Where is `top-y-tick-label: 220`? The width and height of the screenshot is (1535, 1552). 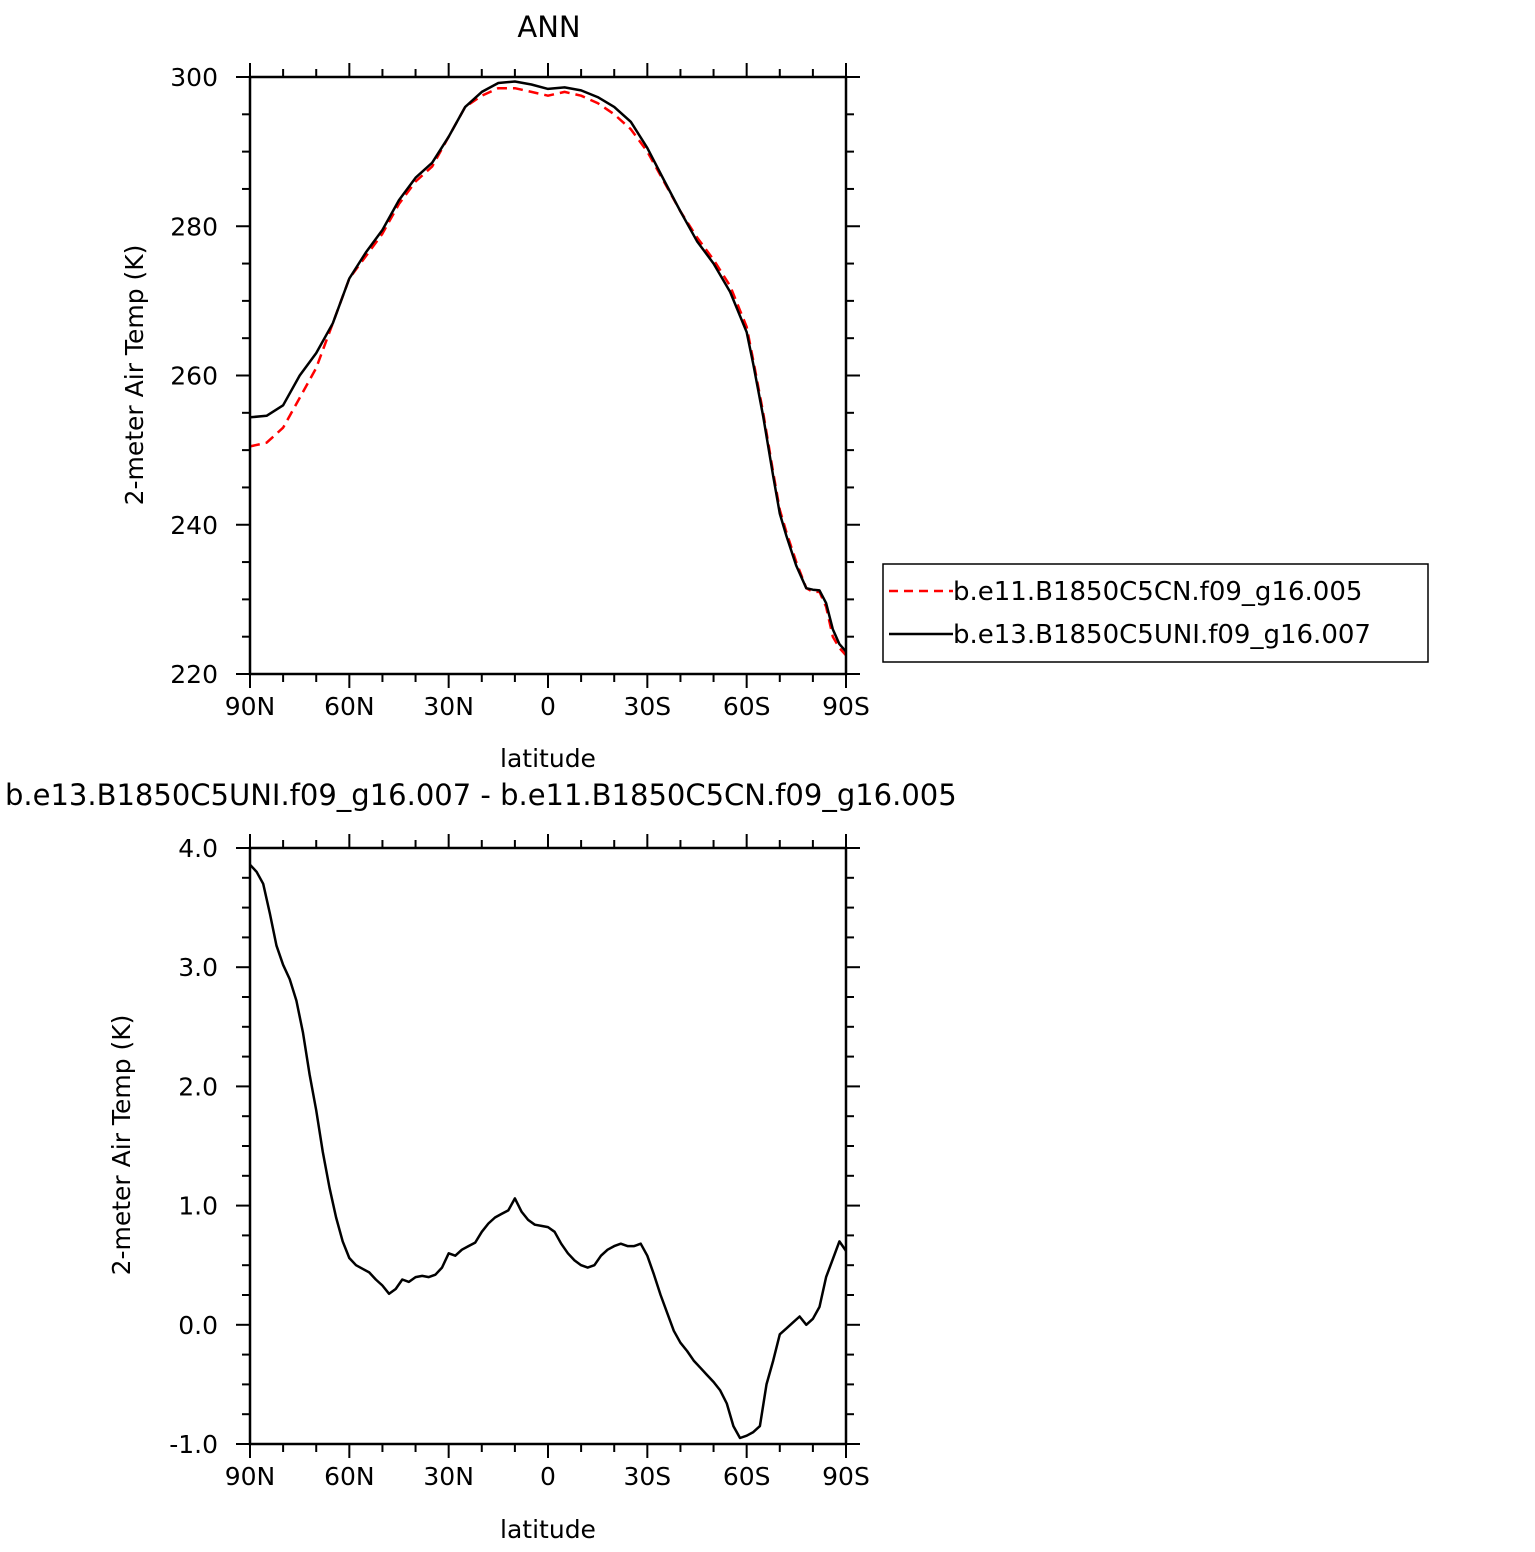 top-y-tick-label: 220 is located at coordinates (194, 674).